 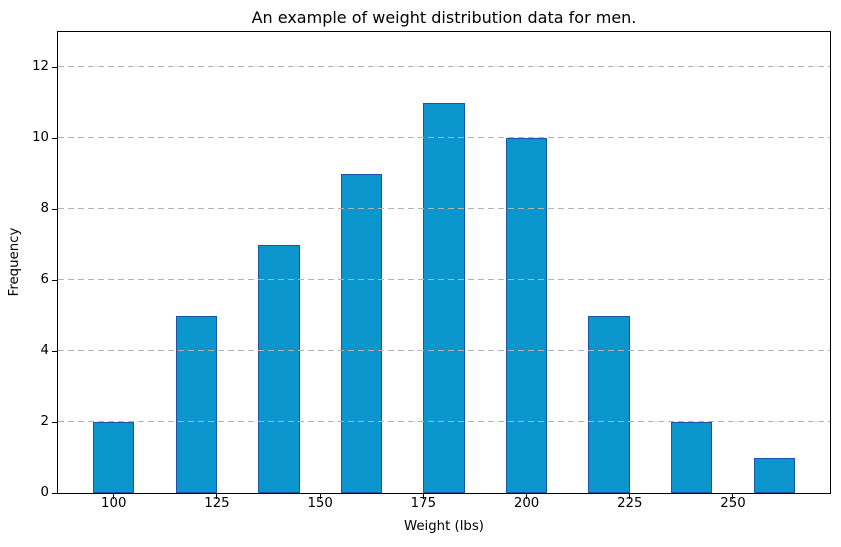 I want to click on x-tick-label: 150, so click(x=320, y=503).